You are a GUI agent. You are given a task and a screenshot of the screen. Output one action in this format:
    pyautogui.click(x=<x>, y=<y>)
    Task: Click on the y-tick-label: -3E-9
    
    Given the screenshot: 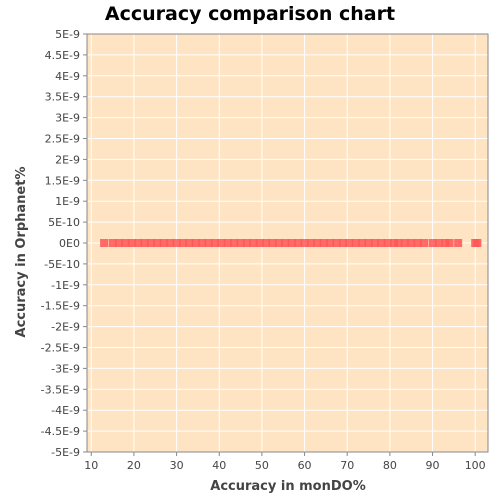 What is the action you would take?
    pyautogui.click(x=65, y=368)
    